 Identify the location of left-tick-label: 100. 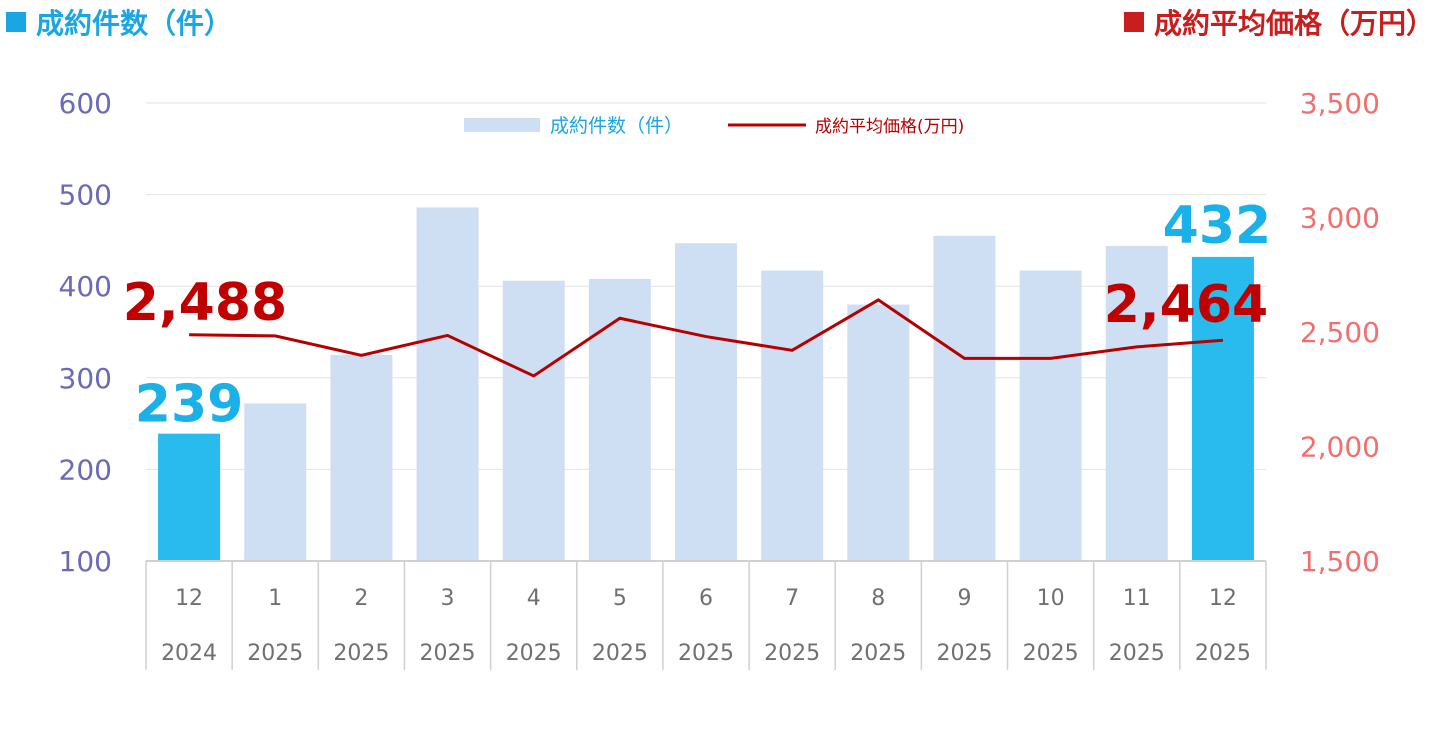
(85, 561).